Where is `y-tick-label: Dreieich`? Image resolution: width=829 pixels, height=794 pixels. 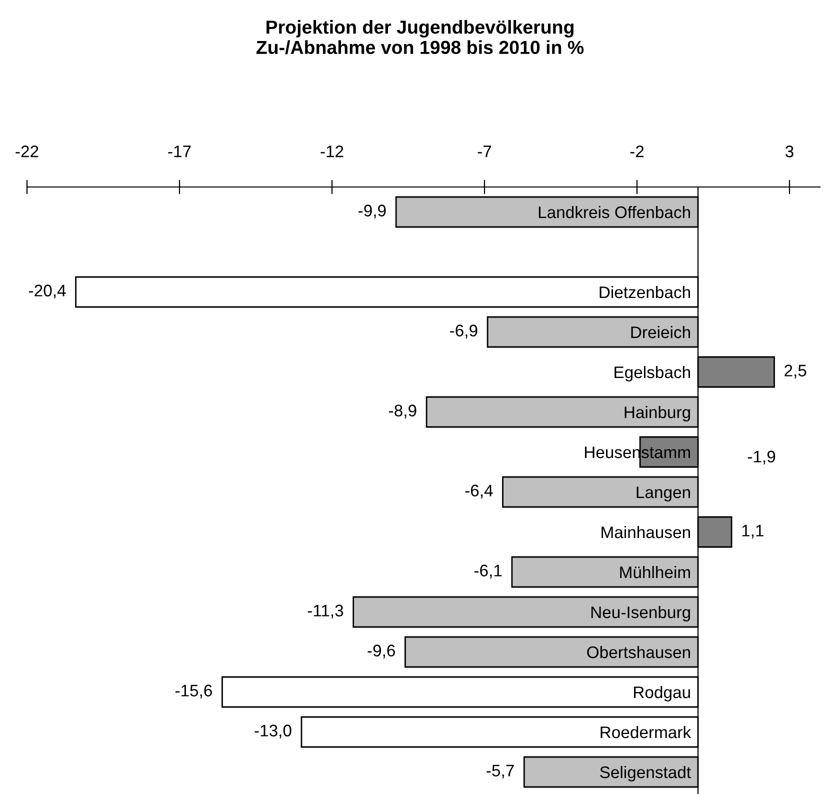 y-tick-label: Dreieich is located at coordinates (660, 332).